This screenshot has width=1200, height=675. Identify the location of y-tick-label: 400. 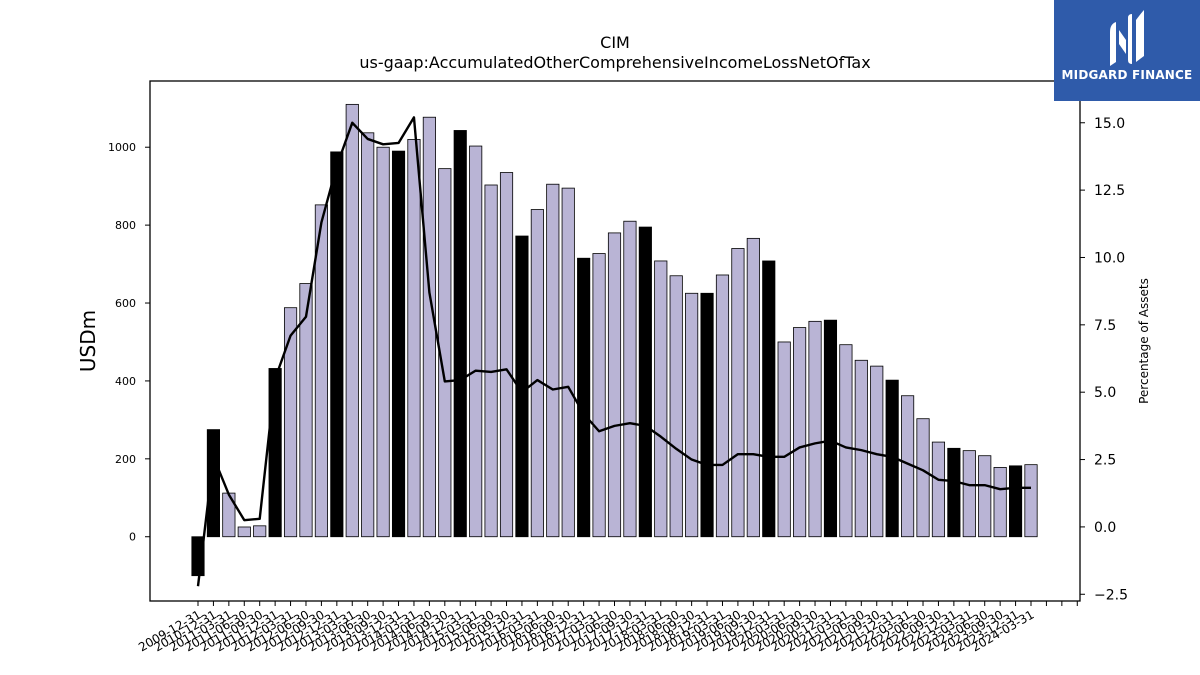
(125, 381).